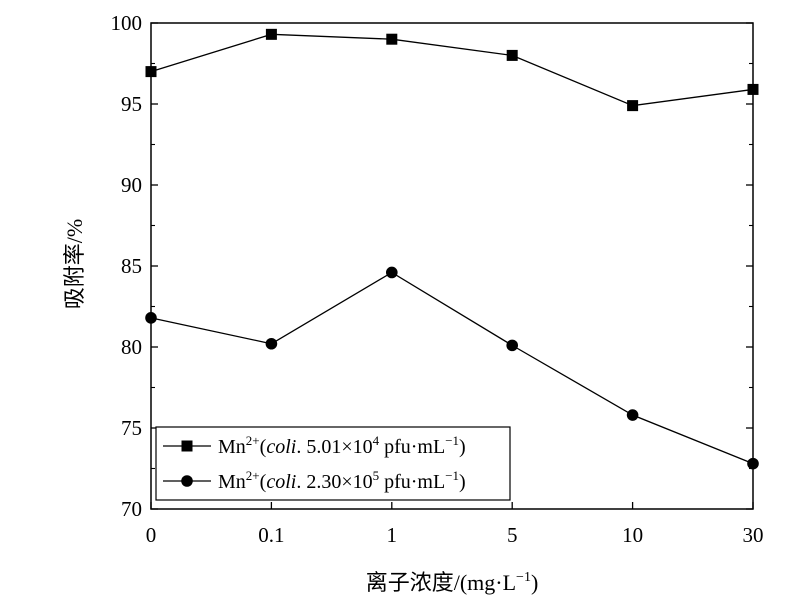 The height and width of the screenshot is (604, 788). I want to click on y-tick-label: 70, so click(131, 509).